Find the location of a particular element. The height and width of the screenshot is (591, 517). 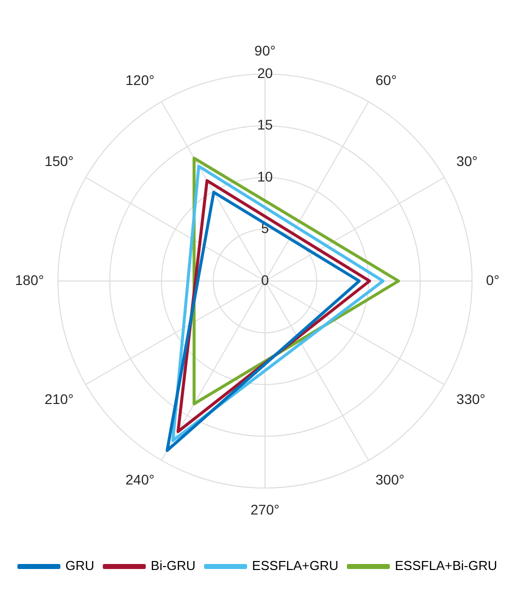

y-tick-label: 15 is located at coordinates (265, 124).